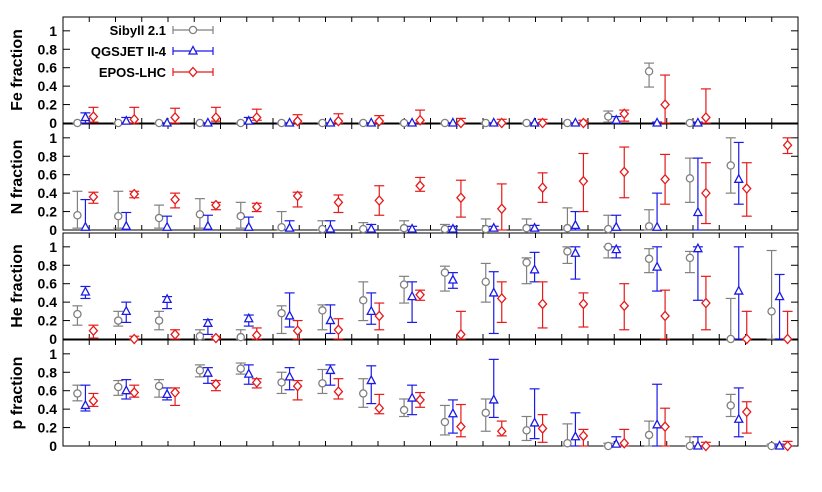 The height and width of the screenshot is (492, 822). I want to click on legend-entry-sibyll: Sibyll 2.1, so click(162, 30).